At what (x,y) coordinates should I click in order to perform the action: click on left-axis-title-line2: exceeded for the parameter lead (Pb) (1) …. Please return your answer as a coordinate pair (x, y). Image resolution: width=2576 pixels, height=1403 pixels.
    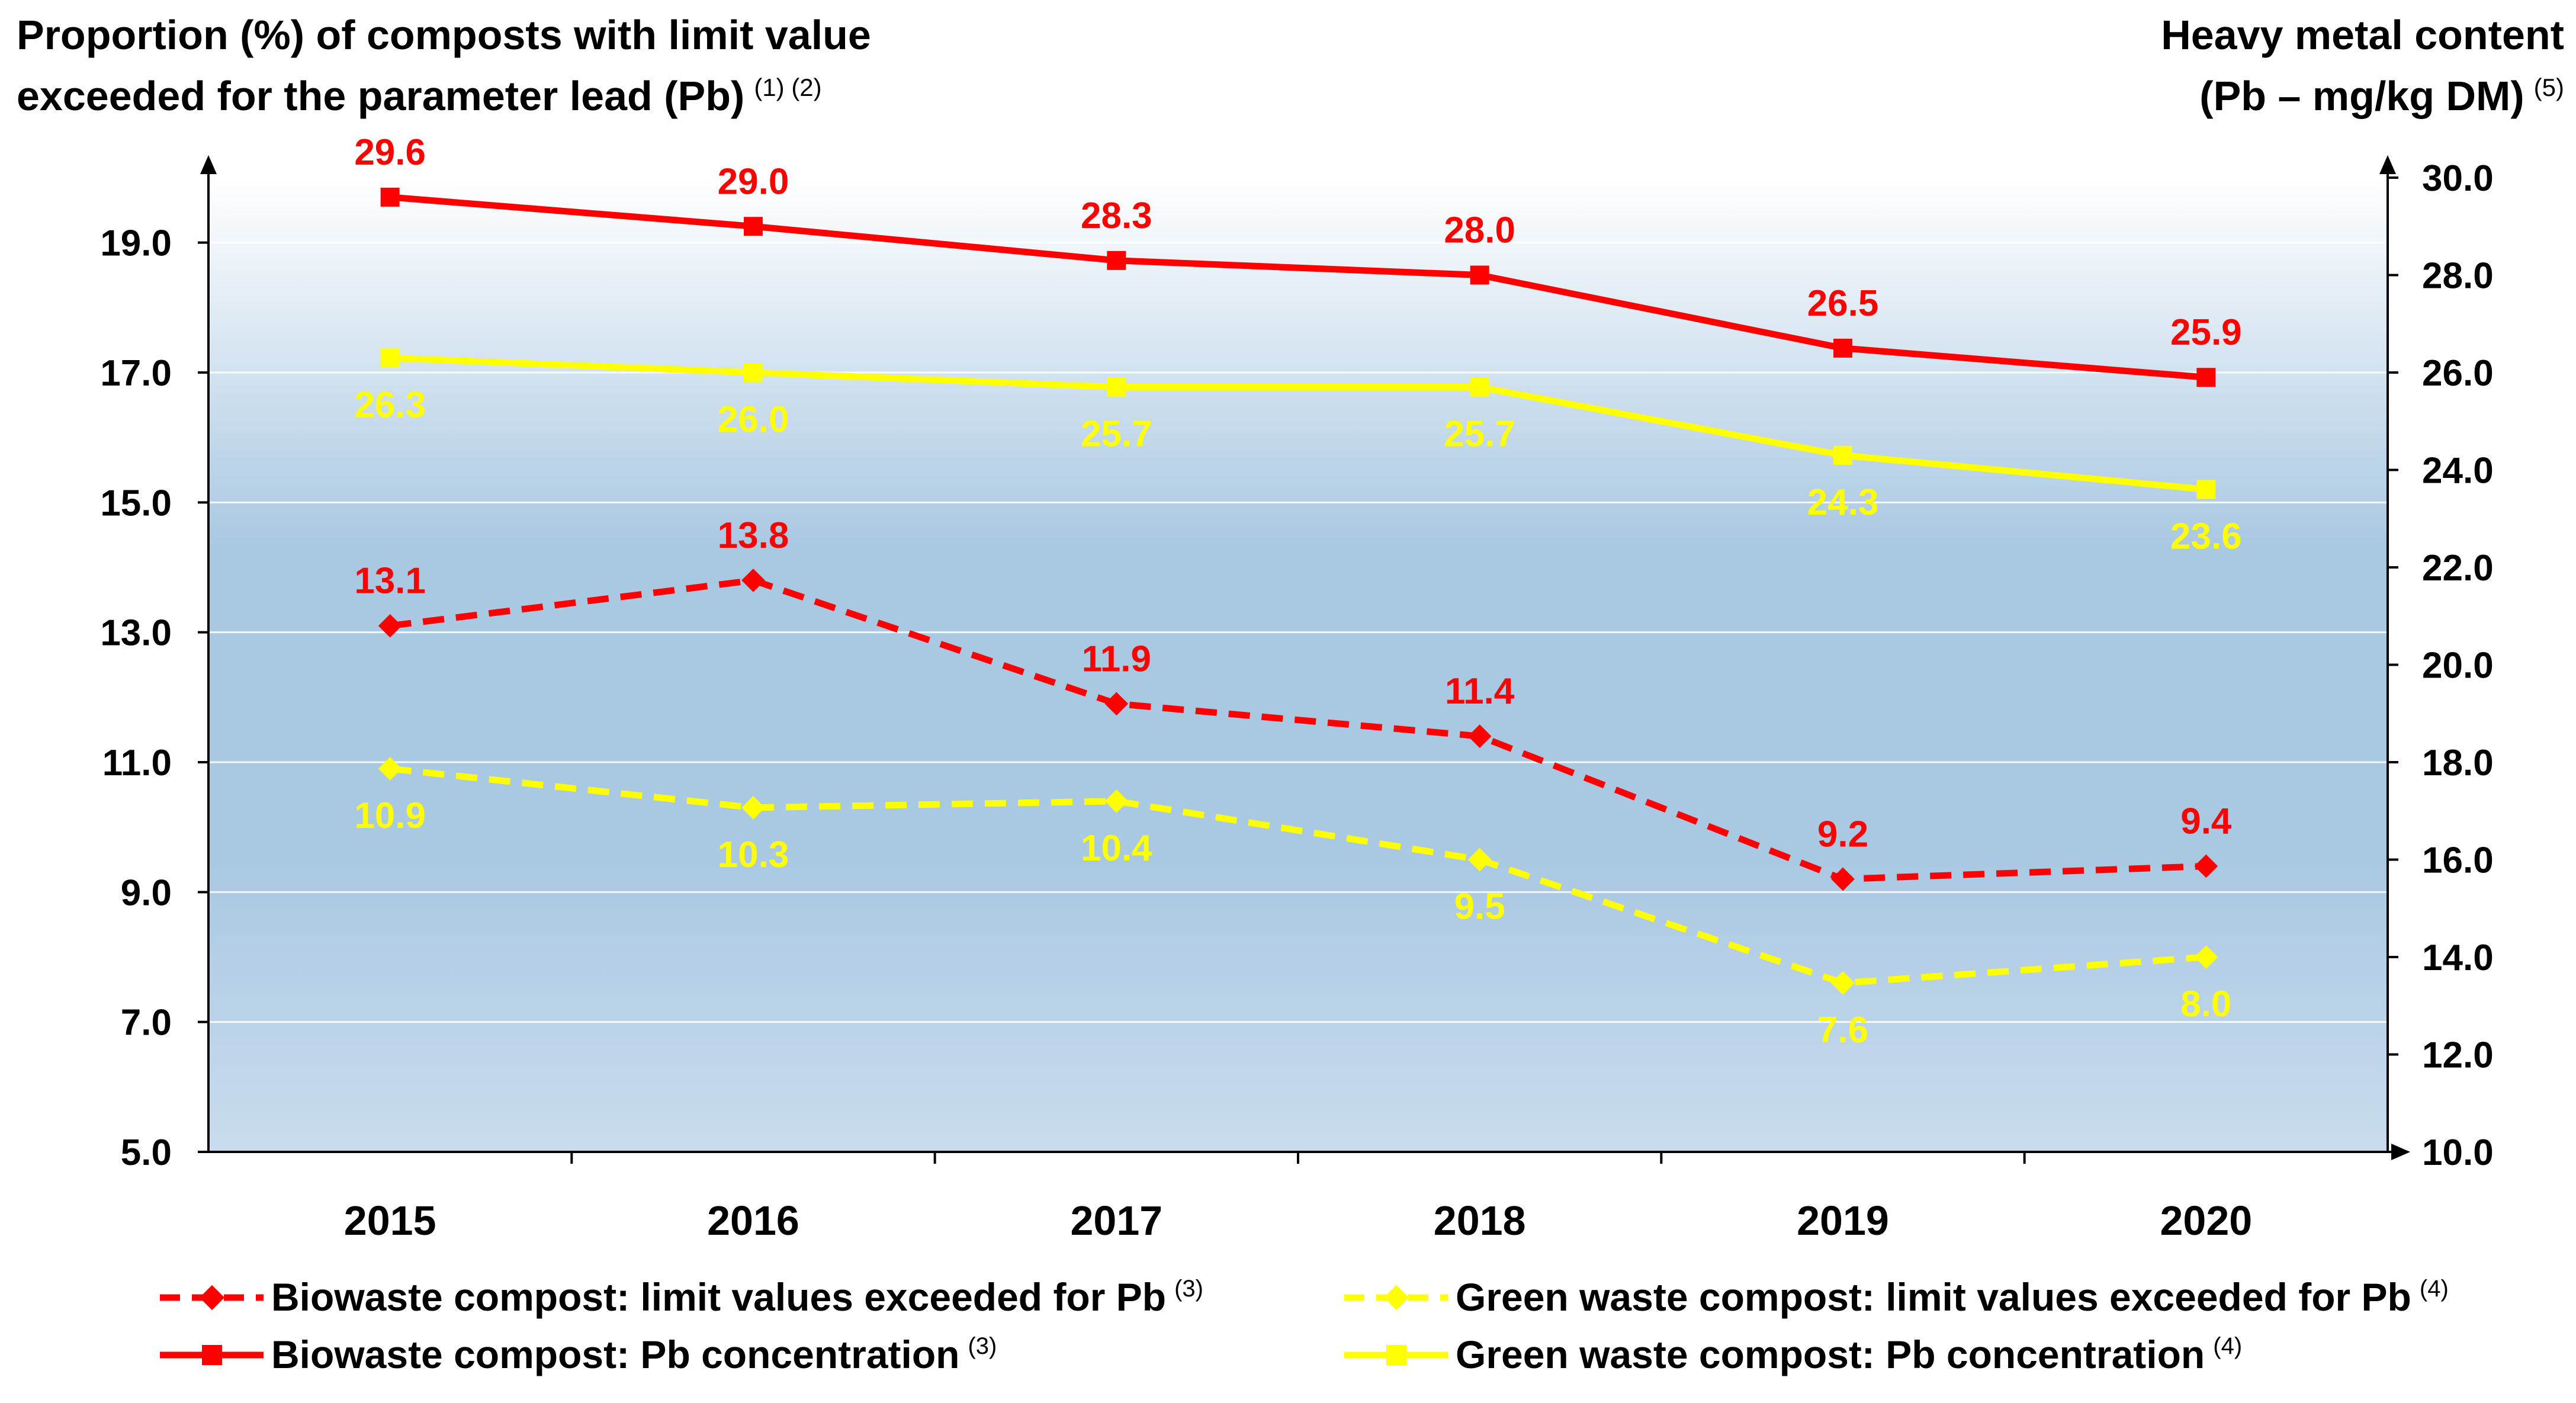
    Looking at the image, I should click on (419, 96).